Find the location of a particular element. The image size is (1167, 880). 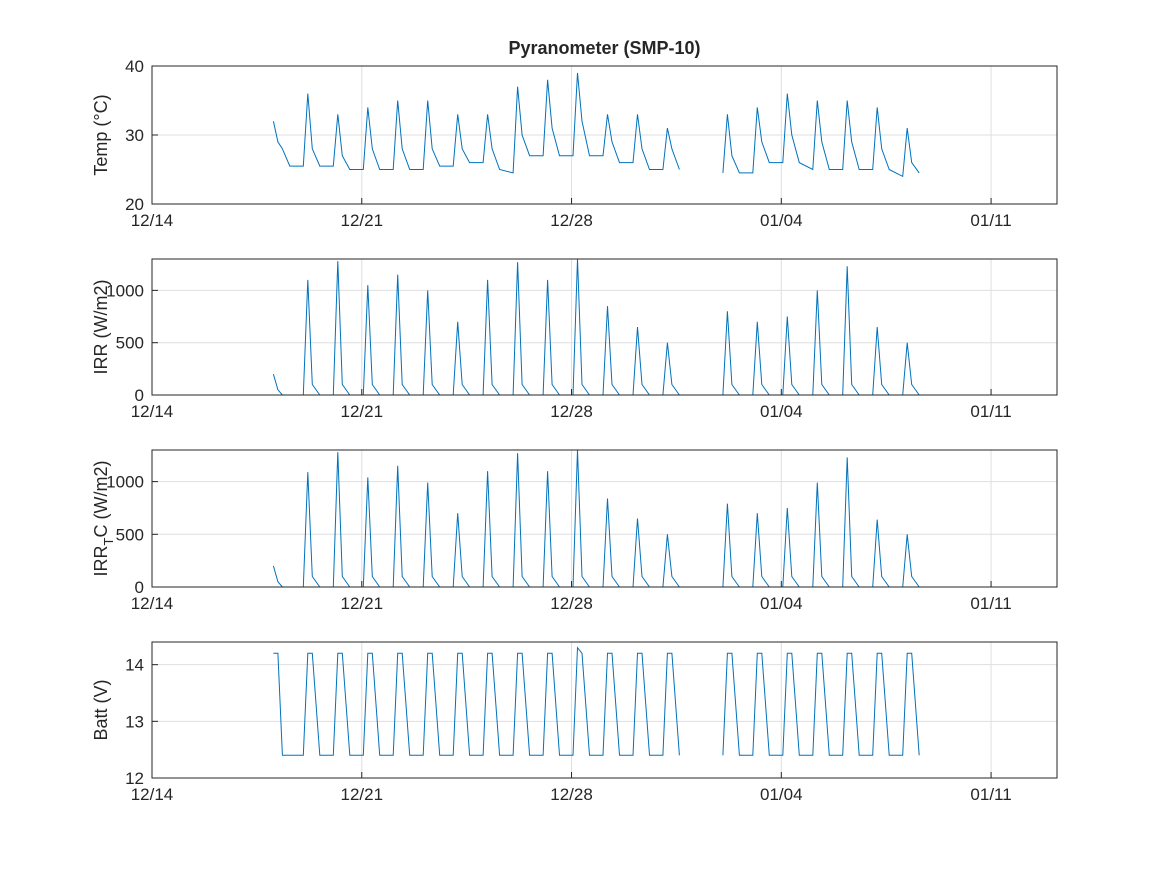

y-axis-label: IRRTC (W/m2) is located at coordinates (103, 519).